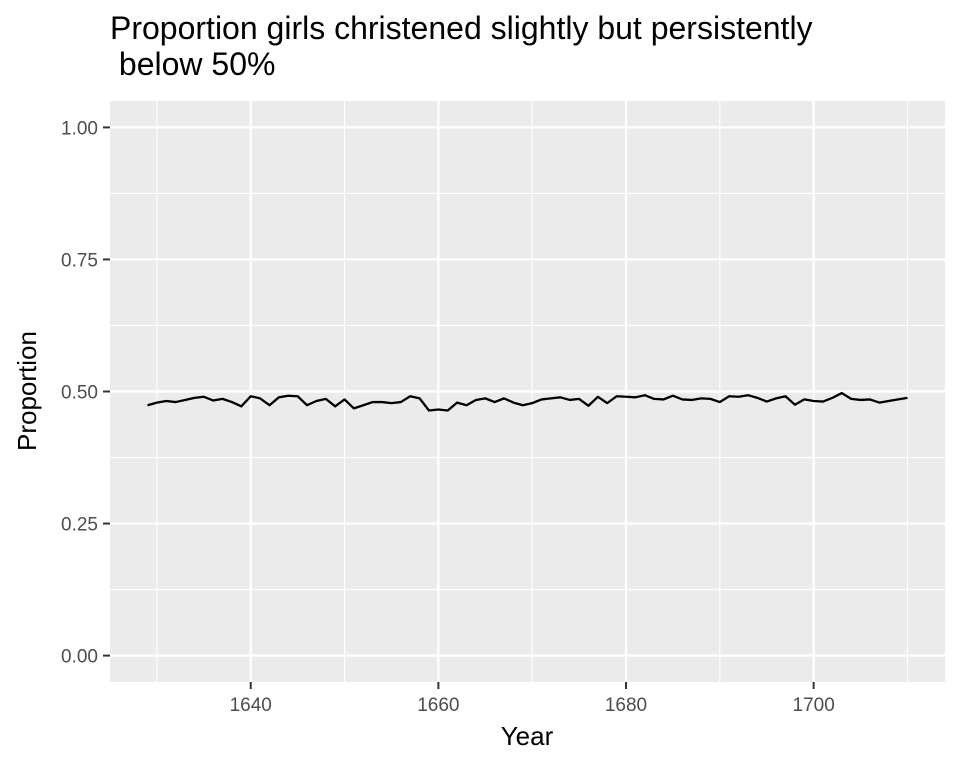  What do you see at coordinates (79, 260) in the screenshot?
I see `y-tick-label: 0.75` at bounding box center [79, 260].